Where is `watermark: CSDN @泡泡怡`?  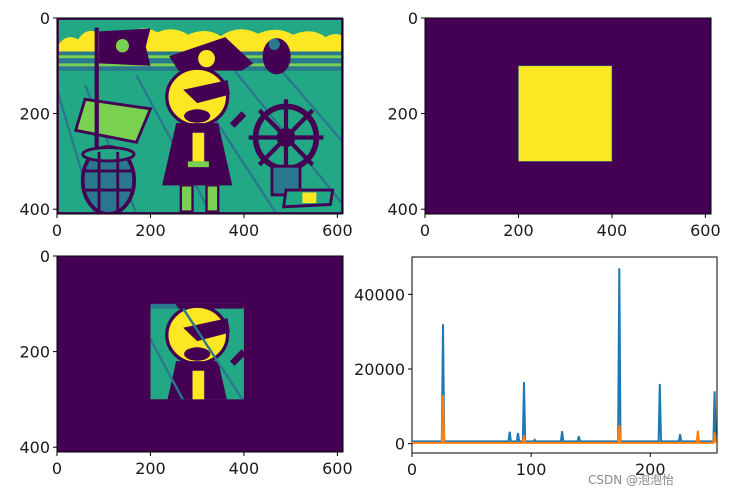 watermark: CSDN @泡泡怡 is located at coordinates (631, 480).